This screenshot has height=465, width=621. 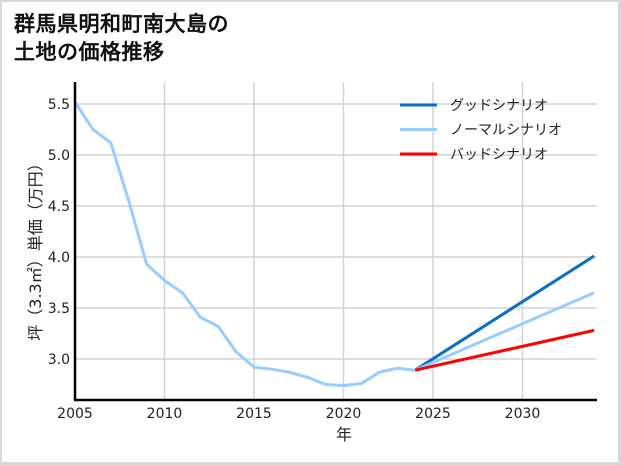 I want to click on x-tick-label: 2030, so click(x=523, y=414).